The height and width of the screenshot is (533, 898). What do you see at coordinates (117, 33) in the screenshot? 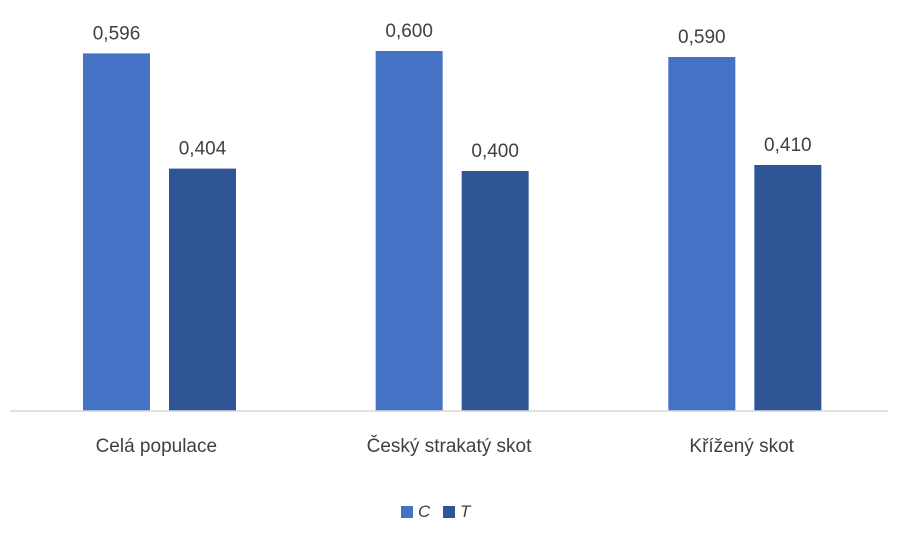
I see `value-label-C-1: 0,596` at bounding box center [117, 33].